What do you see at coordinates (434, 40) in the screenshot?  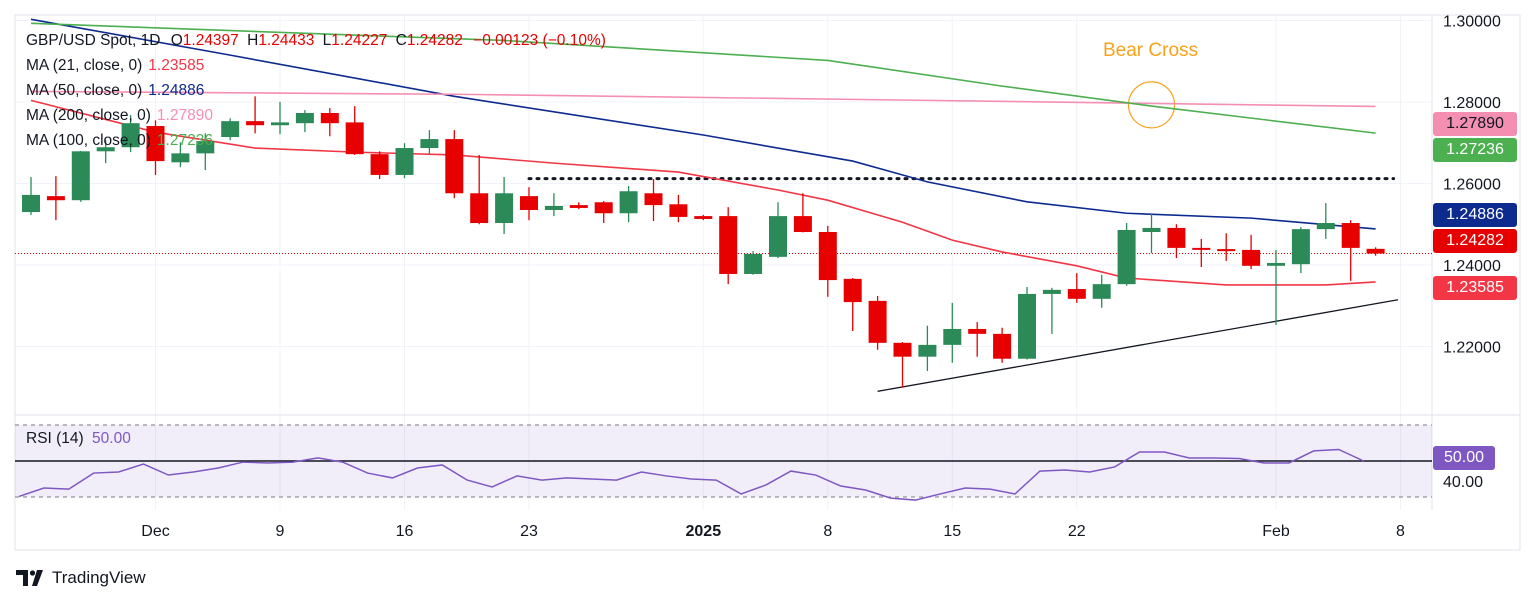 I see `ohlc-close: 1.24282` at bounding box center [434, 40].